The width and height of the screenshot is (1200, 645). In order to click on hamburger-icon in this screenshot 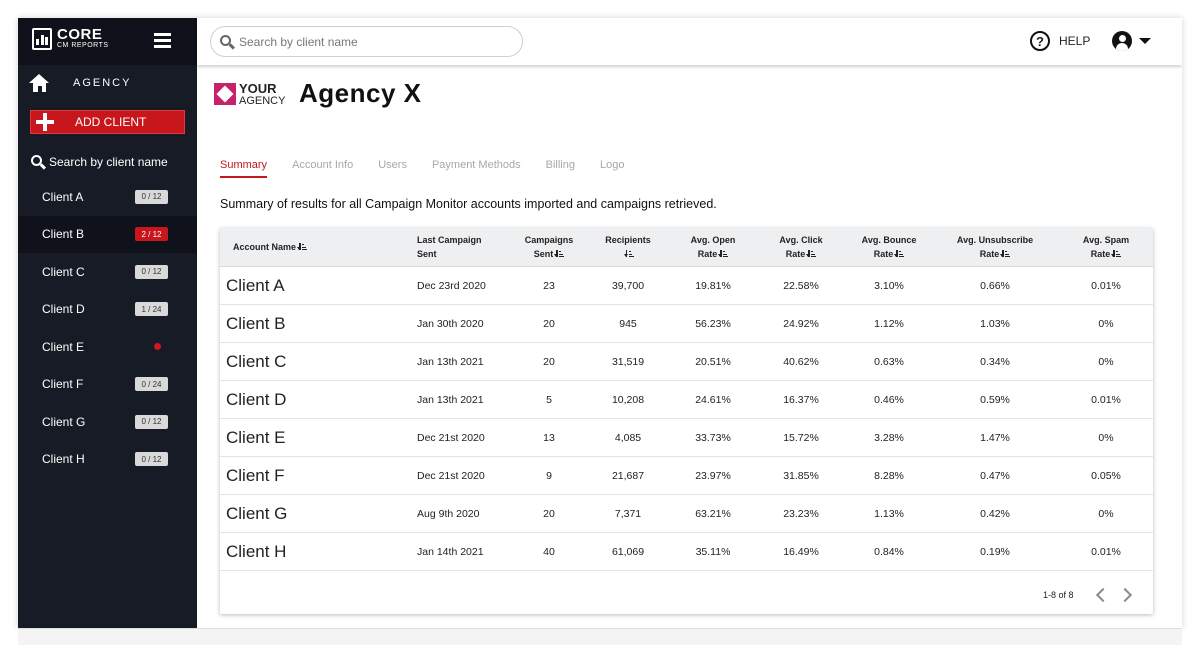, I will do `click(162, 40)`.